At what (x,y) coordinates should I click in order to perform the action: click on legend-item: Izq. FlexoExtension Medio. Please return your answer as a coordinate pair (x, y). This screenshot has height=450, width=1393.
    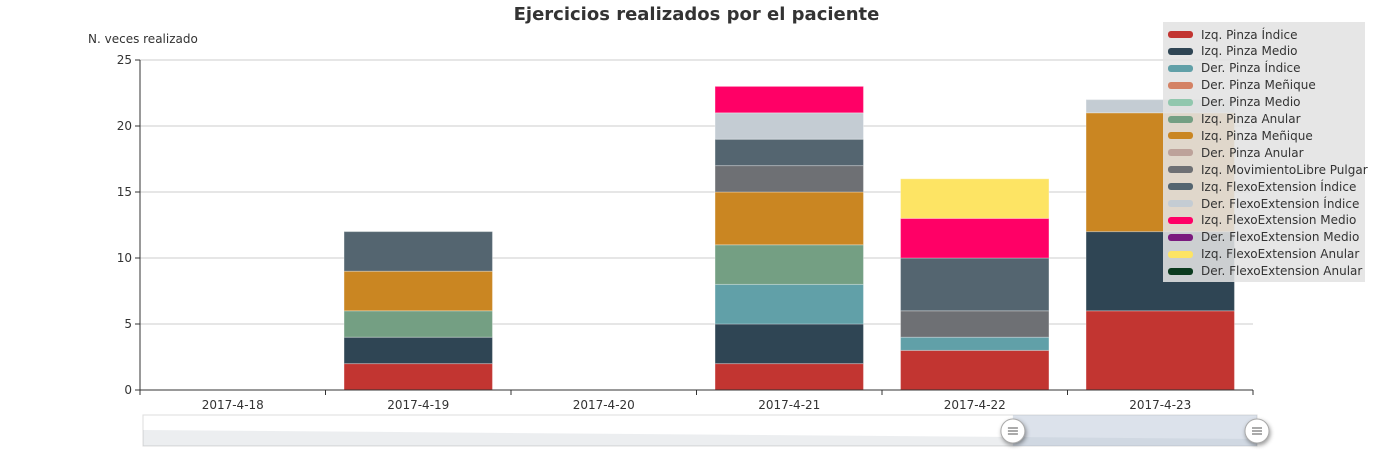
    Looking at the image, I should click on (1262, 220).